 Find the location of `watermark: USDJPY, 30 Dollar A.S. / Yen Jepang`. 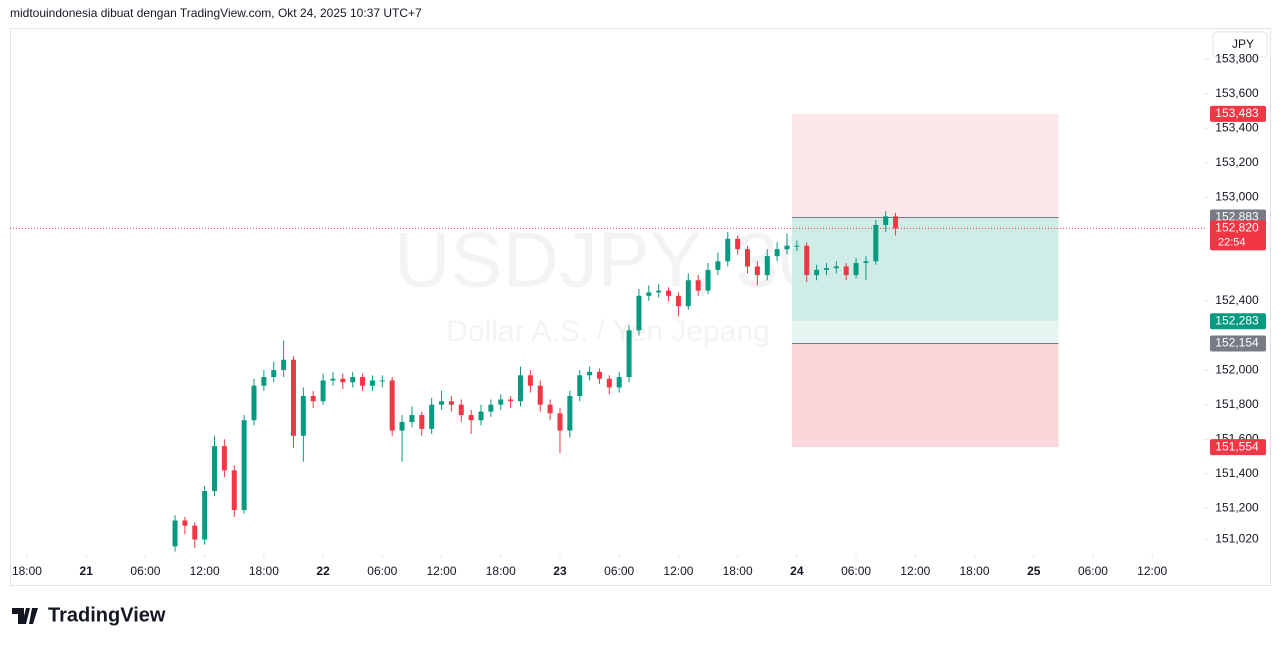

watermark: USDJPY, 30 Dollar A.S. / Yen Jepang is located at coordinates (608, 282).